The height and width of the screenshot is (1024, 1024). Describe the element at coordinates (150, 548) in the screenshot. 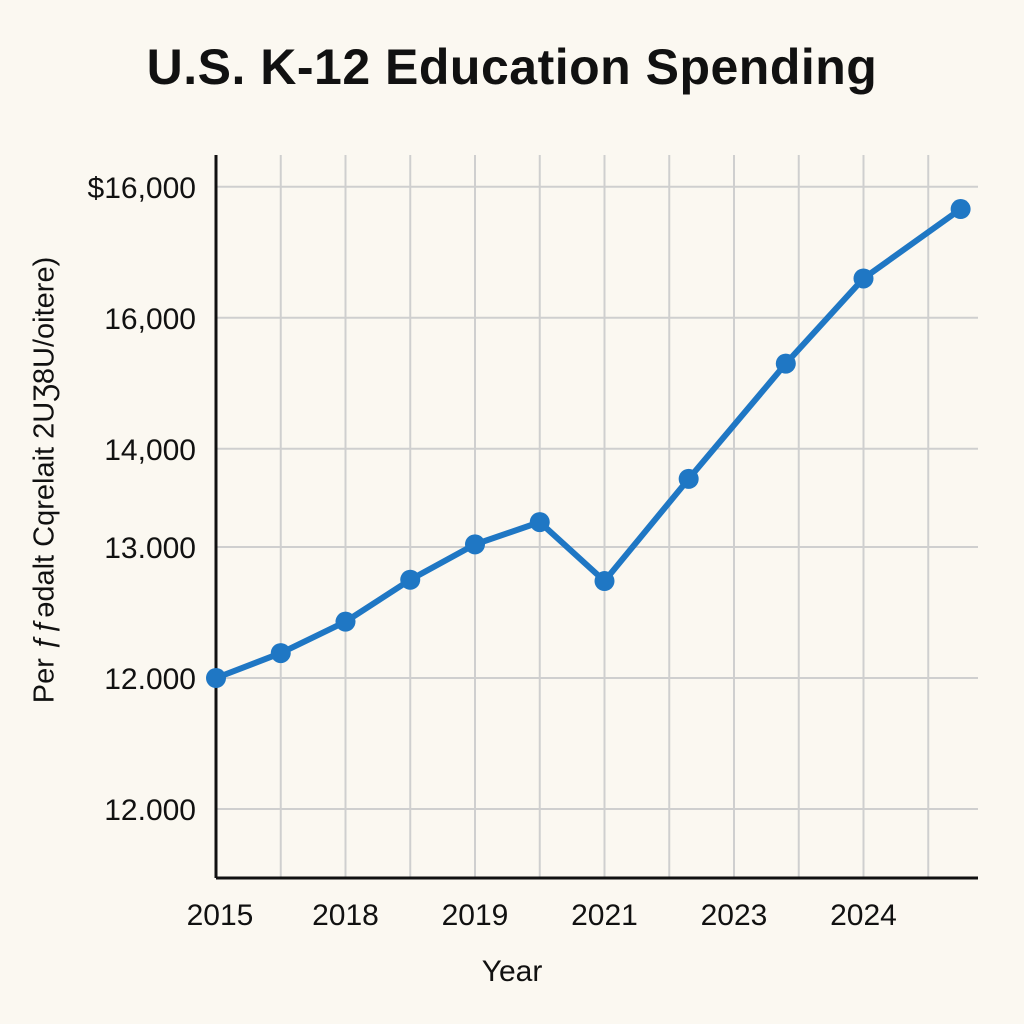

I see `y-tick-label: 13.000` at that location.